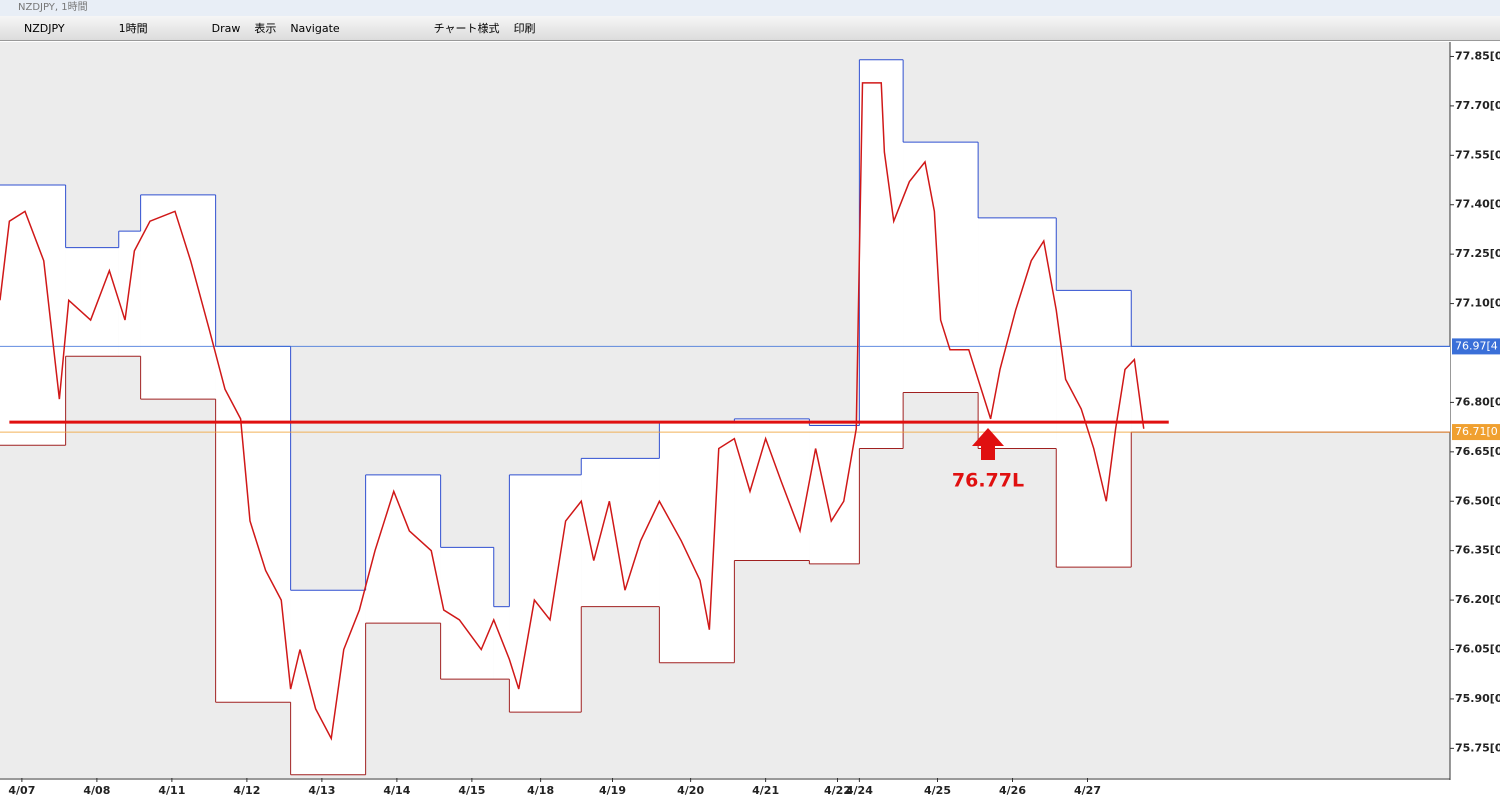  What do you see at coordinates (524, 28) in the screenshot?
I see `print-menu: 印刷` at bounding box center [524, 28].